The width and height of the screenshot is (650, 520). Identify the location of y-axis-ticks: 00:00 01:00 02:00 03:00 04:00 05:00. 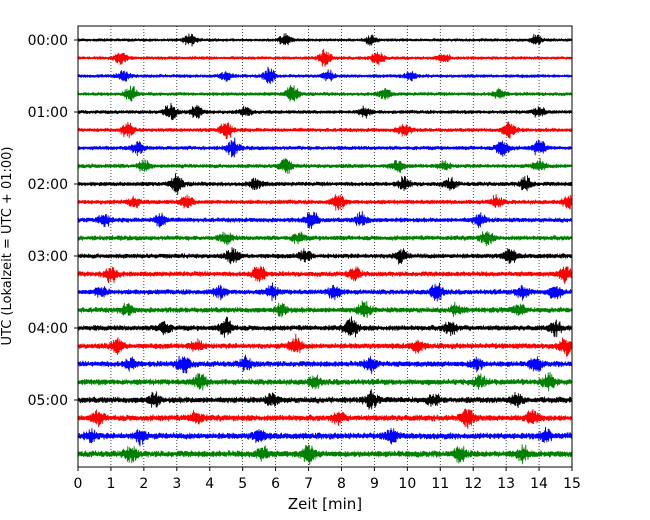
(53, 221).